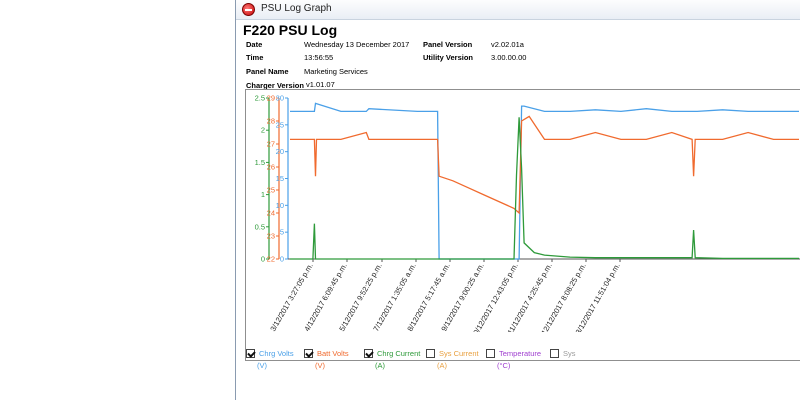 The image size is (800, 400). I want to click on title-bar: PSU Log Graph, so click(518, 10).